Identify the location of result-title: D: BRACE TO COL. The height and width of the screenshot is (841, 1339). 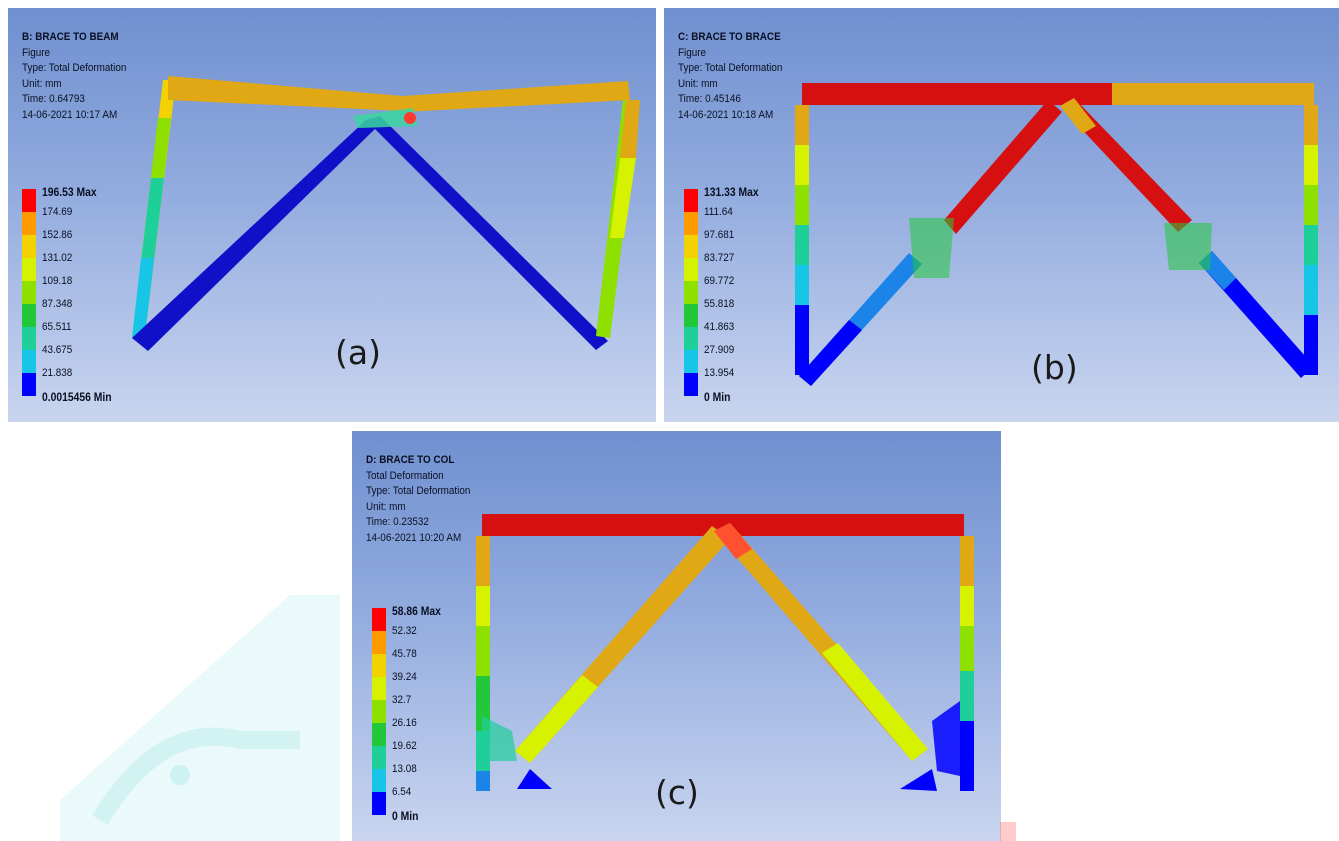
(410, 460).